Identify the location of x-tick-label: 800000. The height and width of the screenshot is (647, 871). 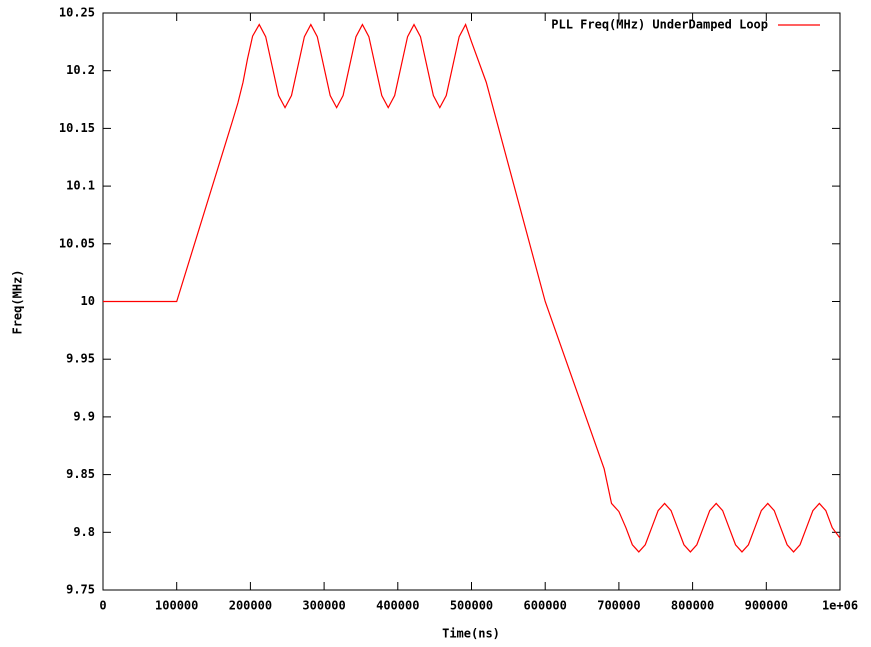
(692, 606).